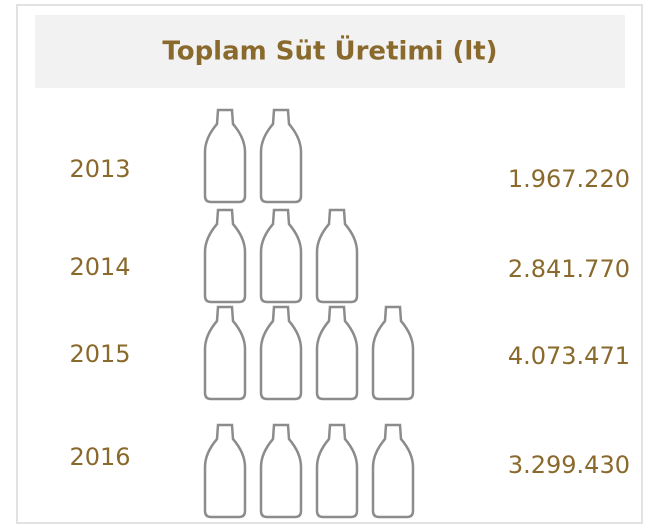 This screenshot has height=531, width=651. I want to click on value-label: 1.967.220, so click(569, 179).